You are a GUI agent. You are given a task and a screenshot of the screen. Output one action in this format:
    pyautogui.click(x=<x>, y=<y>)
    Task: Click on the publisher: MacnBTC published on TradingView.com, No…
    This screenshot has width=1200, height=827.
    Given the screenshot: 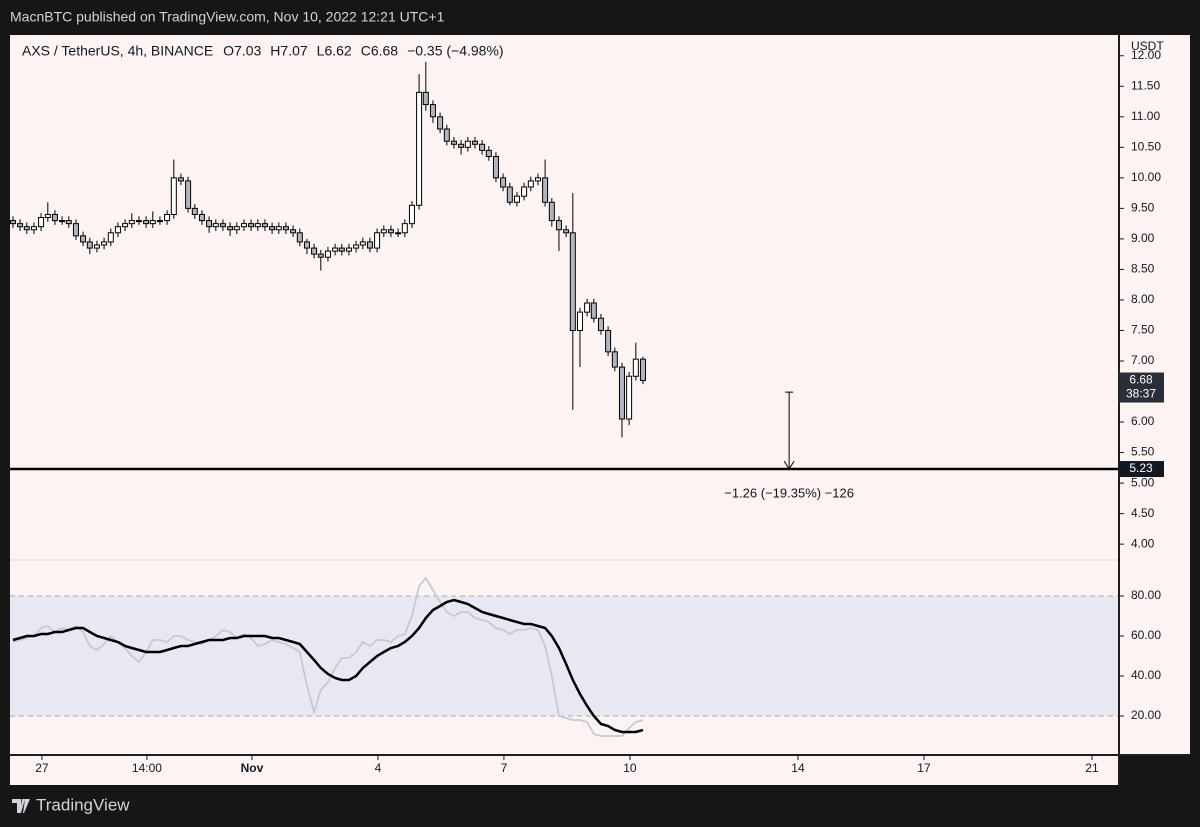 What is the action you would take?
    pyautogui.click(x=227, y=17)
    